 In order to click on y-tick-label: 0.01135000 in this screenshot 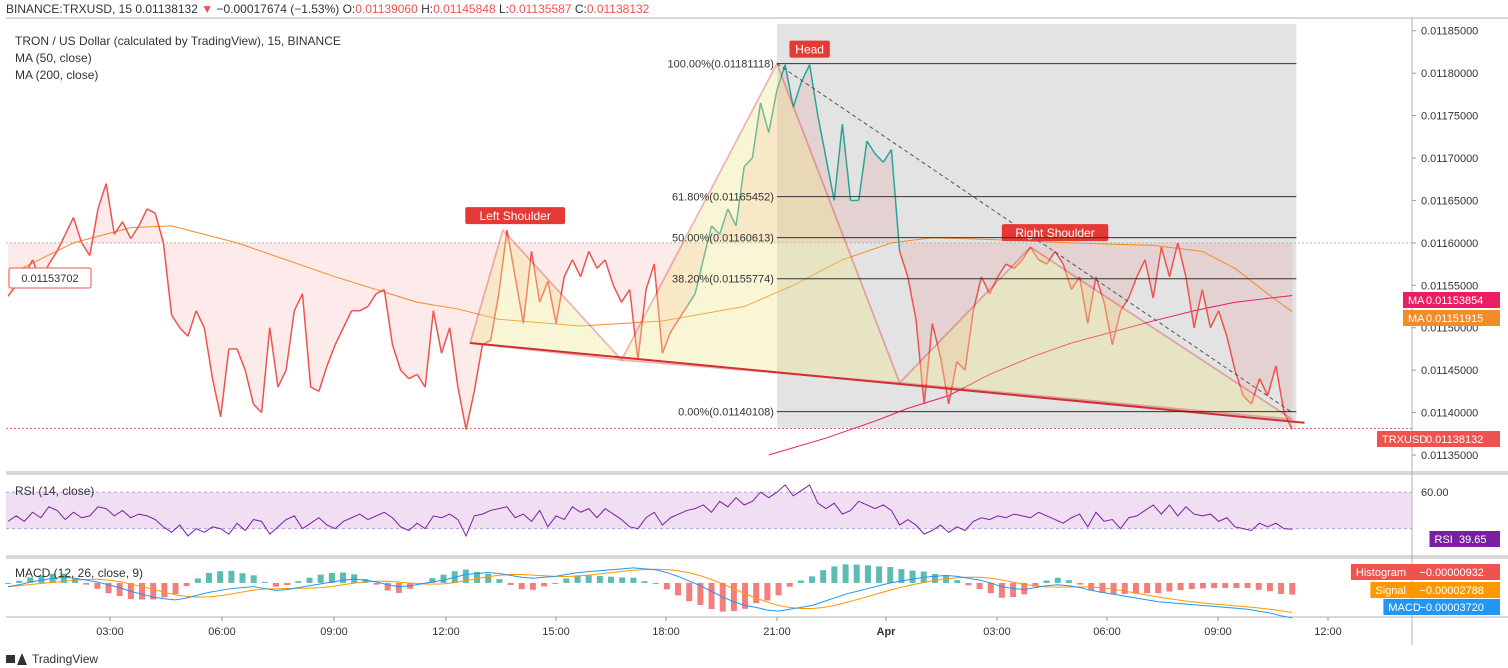, I will do `click(1449, 456)`.